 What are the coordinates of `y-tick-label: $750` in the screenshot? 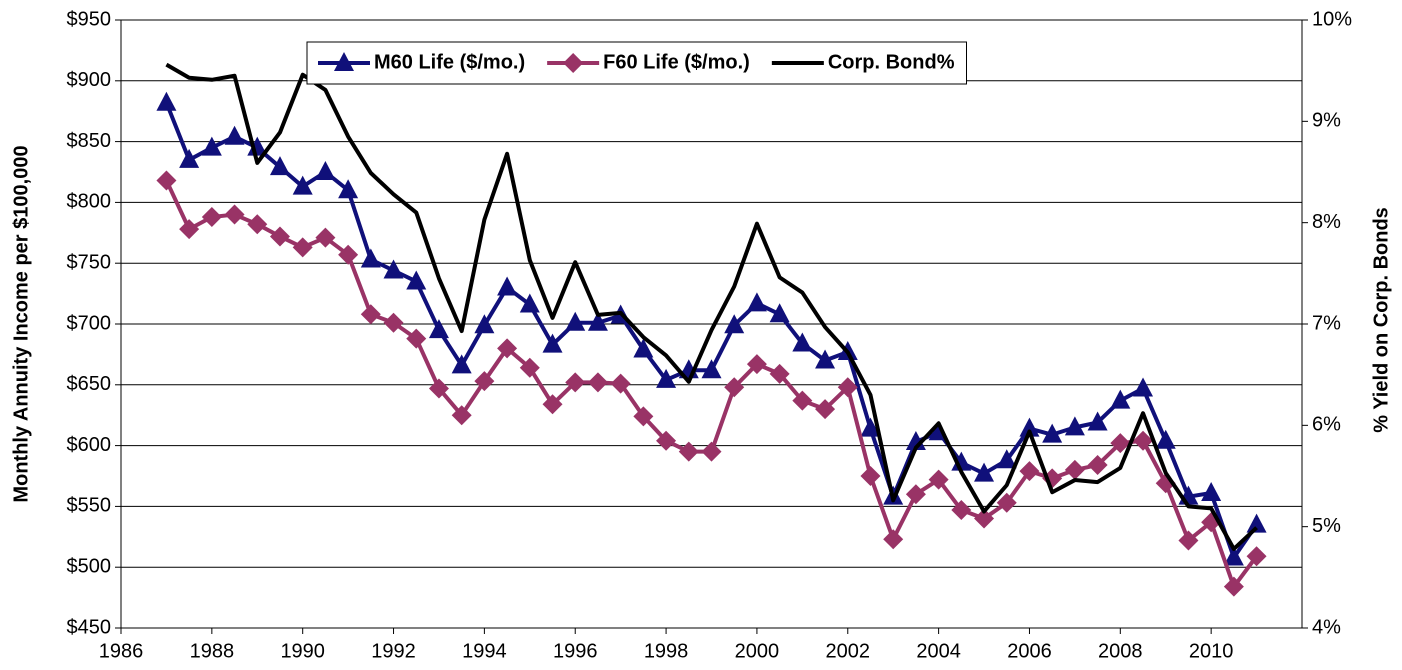 It's located at (89, 262).